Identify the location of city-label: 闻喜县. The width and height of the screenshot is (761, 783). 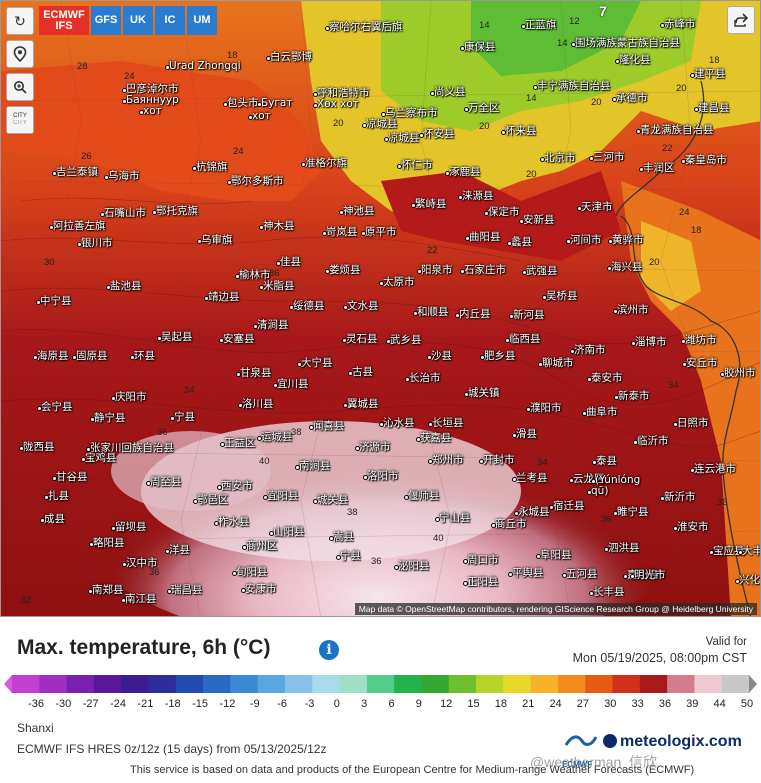
(327, 426).